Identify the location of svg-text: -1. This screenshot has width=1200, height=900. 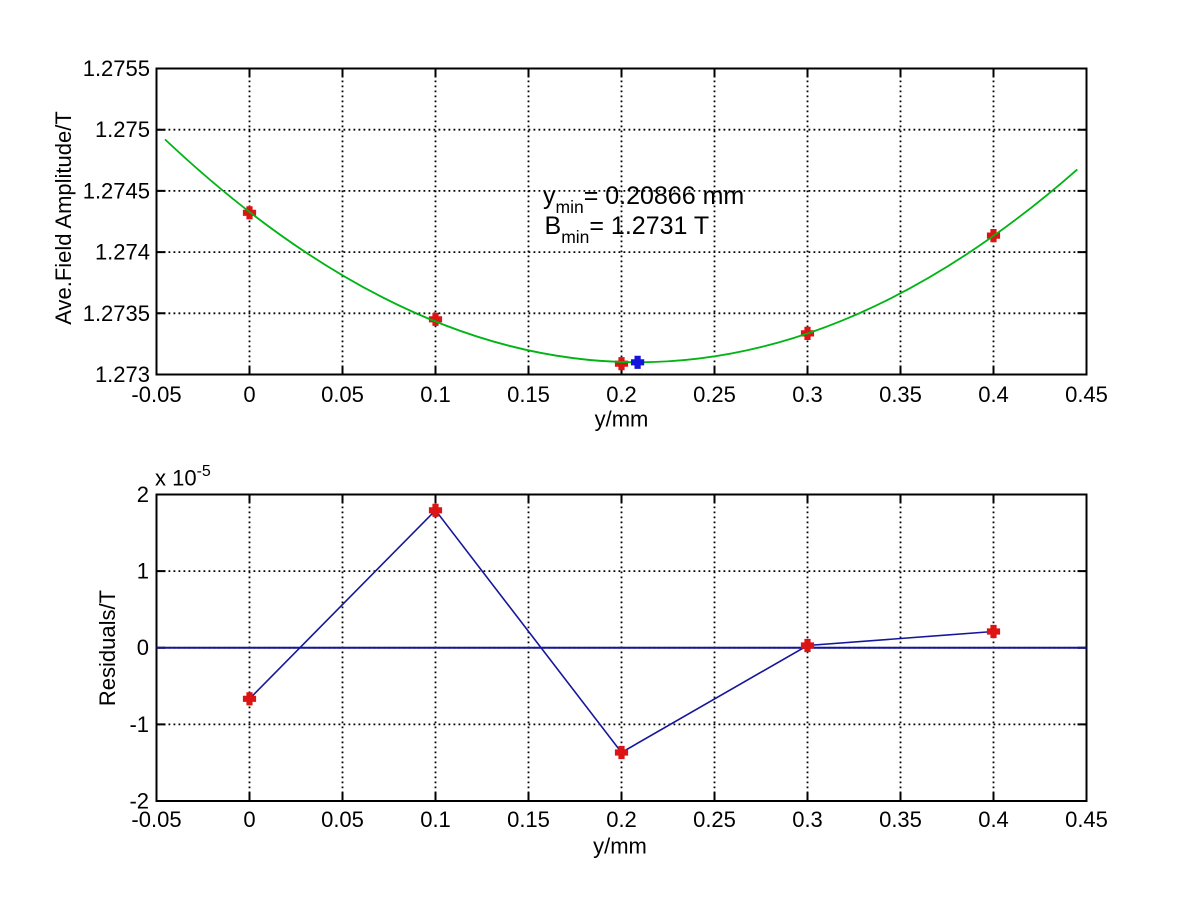
(139, 724).